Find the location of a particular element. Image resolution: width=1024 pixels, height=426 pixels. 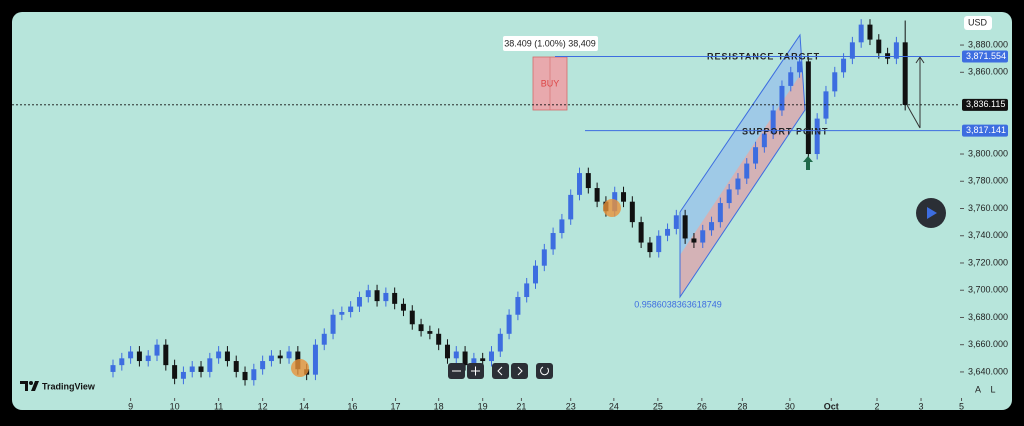

x-tick-label: 16 is located at coordinates (352, 406).